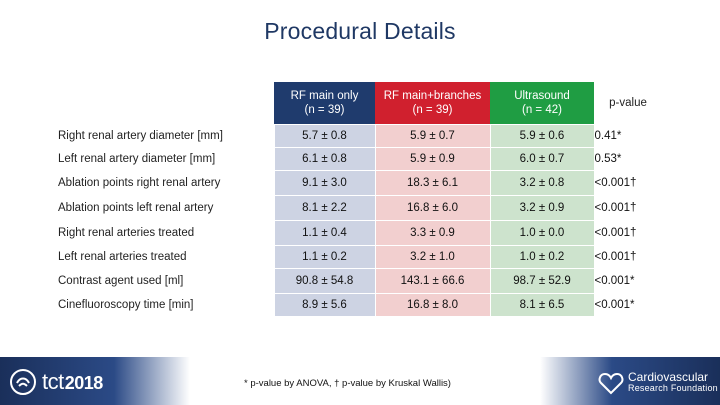 Image resolution: width=720 pixels, height=405 pixels. What do you see at coordinates (432, 257) in the screenshot?
I see `cell-rf-main-branches: 3.2 ± 1.0` at bounding box center [432, 257].